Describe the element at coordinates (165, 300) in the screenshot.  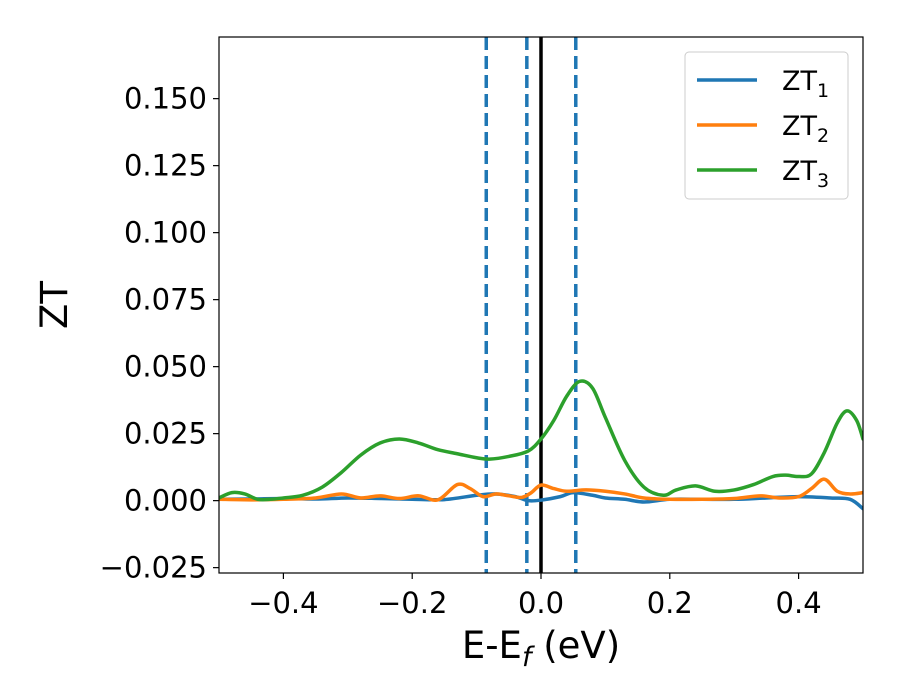
I see `y-tick-label: 0.075` at that location.